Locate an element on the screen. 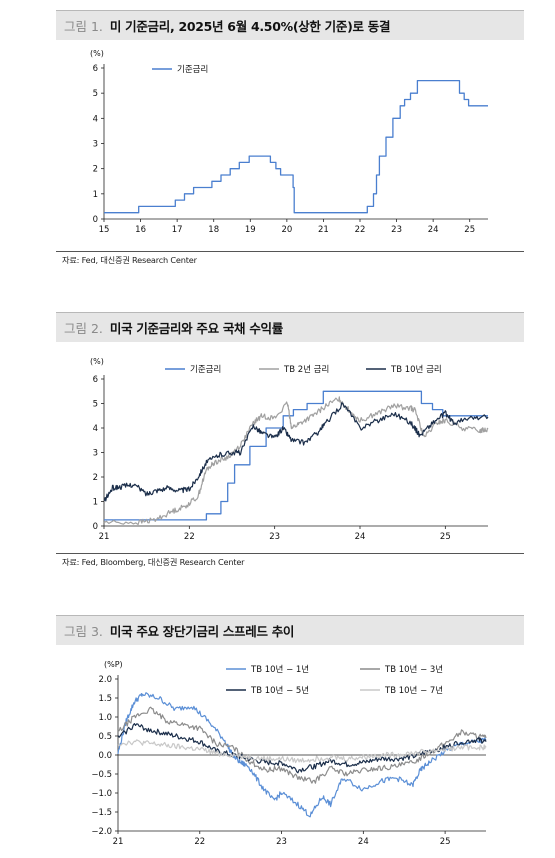 This screenshot has height=858, width=555. figure-3-number: 그림 3. is located at coordinates (83, 631).